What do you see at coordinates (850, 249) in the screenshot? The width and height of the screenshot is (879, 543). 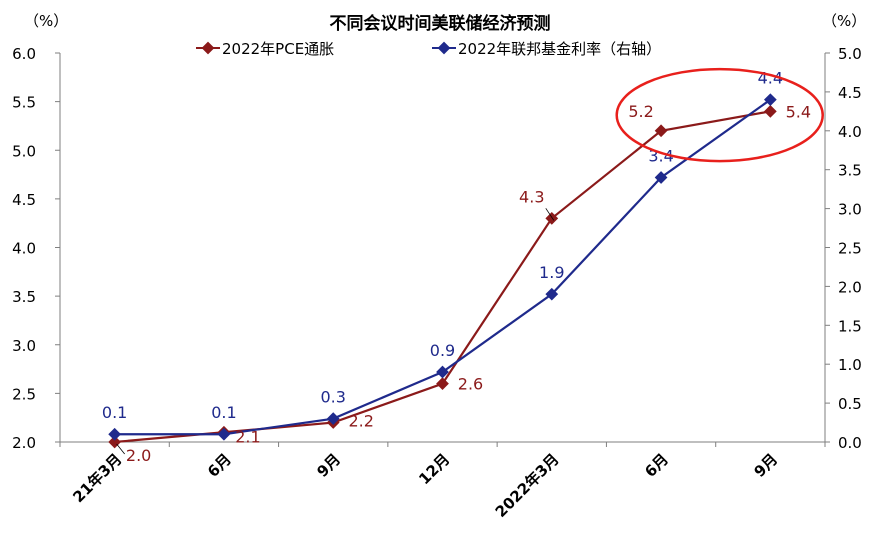 I see `right-axis-tick-label: 2.5` at bounding box center [850, 249].